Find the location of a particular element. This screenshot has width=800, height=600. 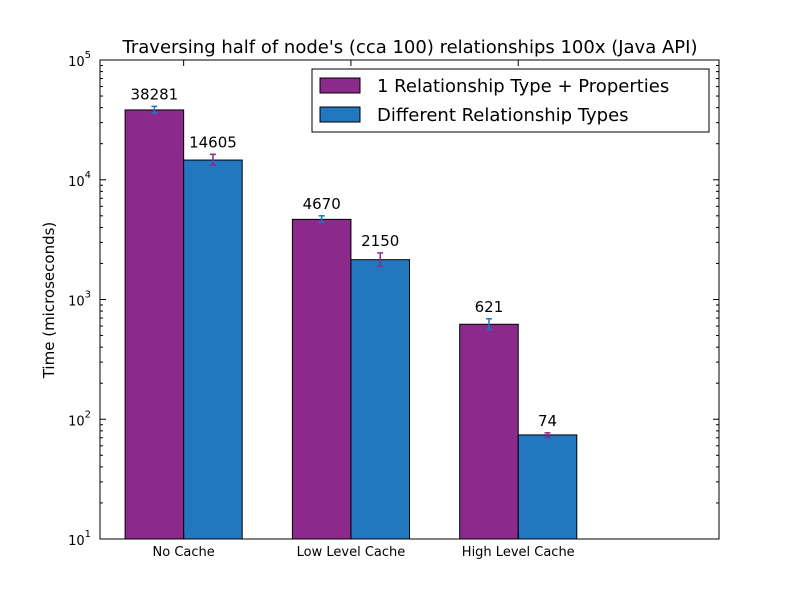

y-axis-label: Time (microseconds) is located at coordinates (49, 301).